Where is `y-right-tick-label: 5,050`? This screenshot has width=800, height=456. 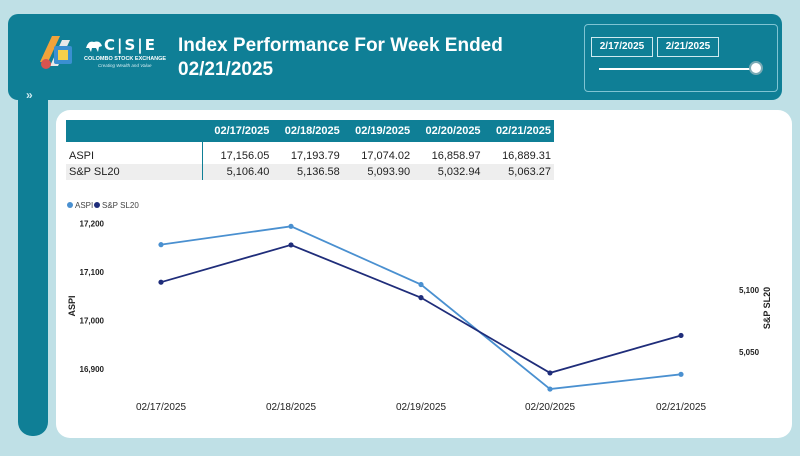
y-right-tick-label: 5,050 is located at coordinates (749, 352).